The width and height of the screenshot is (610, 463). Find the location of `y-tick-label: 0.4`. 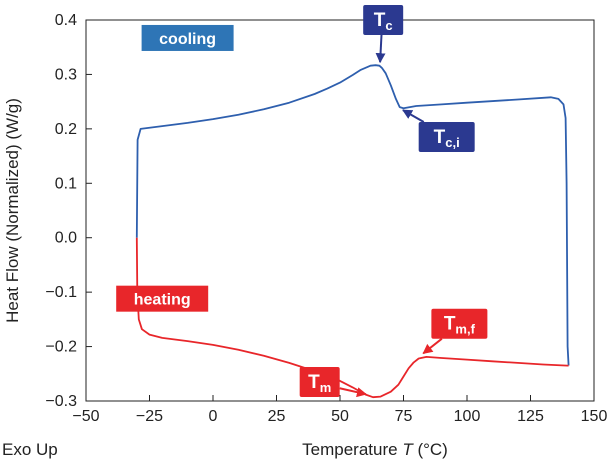

y-tick-label: 0.4 is located at coordinates (66, 20).